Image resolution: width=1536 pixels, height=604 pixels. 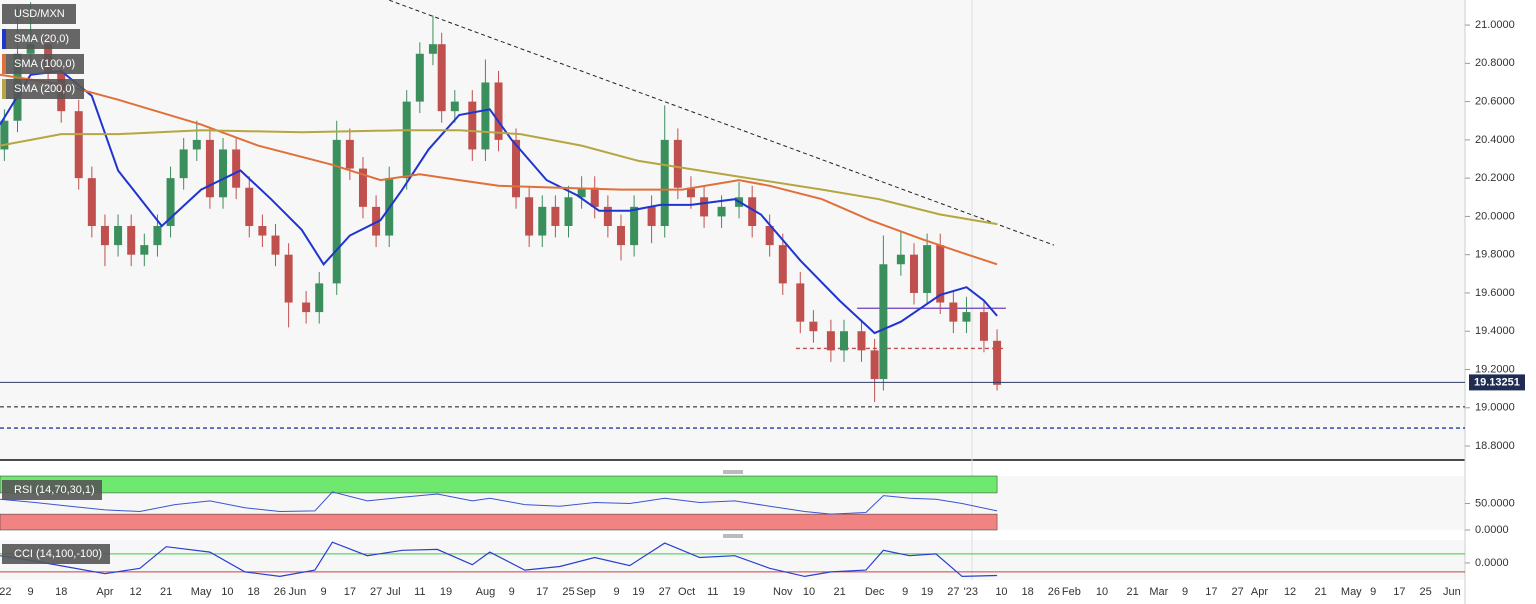 I want to click on y-tick-label: 19.4000, so click(x=1495, y=331).